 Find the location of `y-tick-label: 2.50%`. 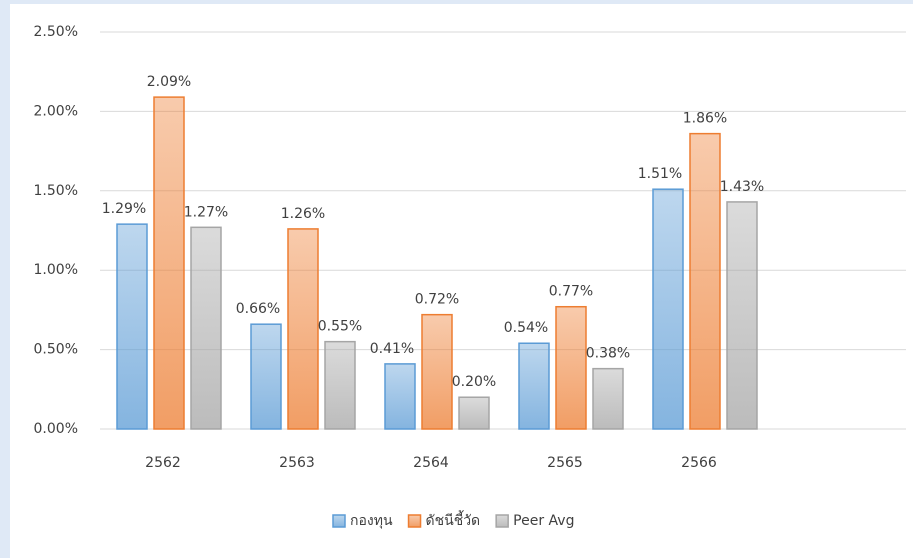

y-tick-label: 2.50% is located at coordinates (56, 32).